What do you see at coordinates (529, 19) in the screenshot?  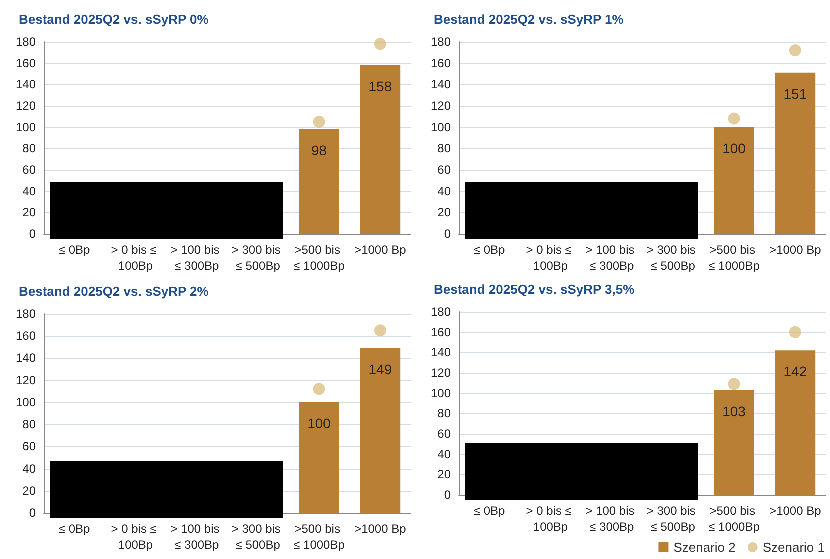 I see `chart-title: Bestand 2025Q2 vs. sSyRP 1%` at bounding box center [529, 19].